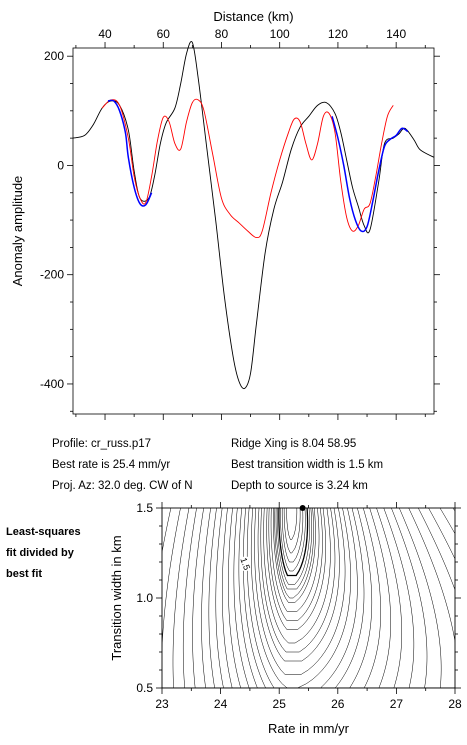  Describe the element at coordinates (247, 168) in the screenshot. I see `model-profile-line` at that location.